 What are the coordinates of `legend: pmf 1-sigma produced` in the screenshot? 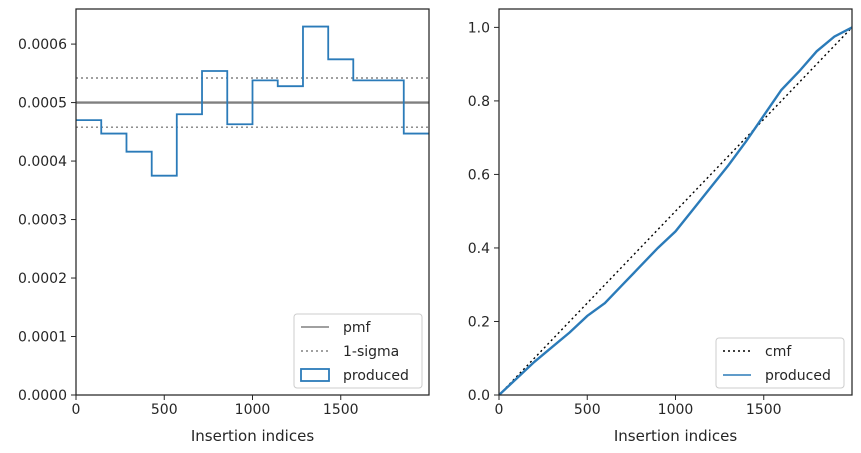 It's located at (358, 351).